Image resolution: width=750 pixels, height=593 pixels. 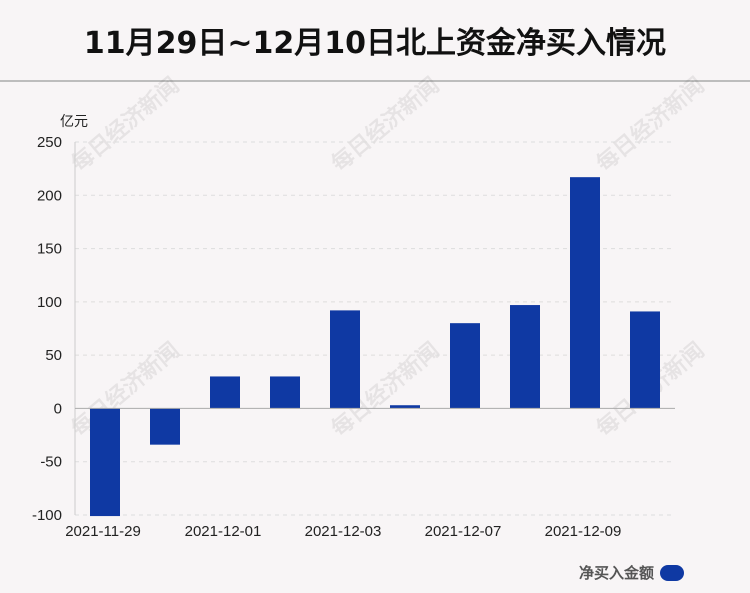 I want to click on y-tick-label: 100, so click(x=49, y=302).